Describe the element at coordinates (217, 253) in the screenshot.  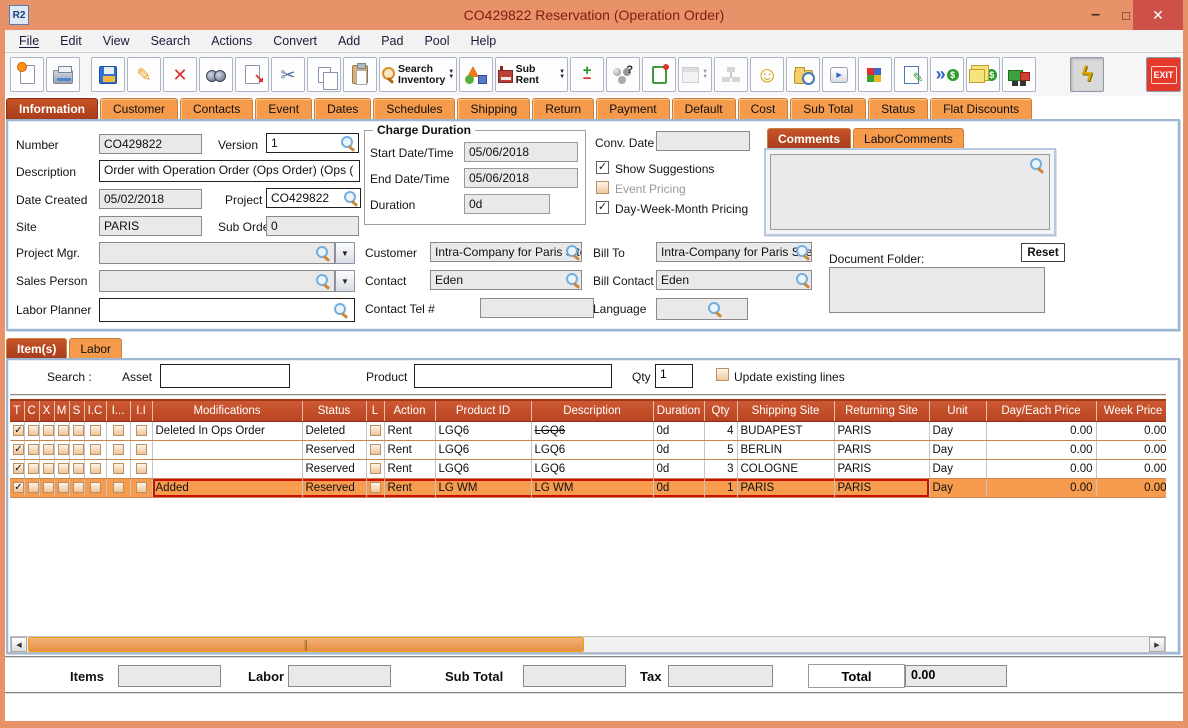
I see `project-mgr-field` at that location.